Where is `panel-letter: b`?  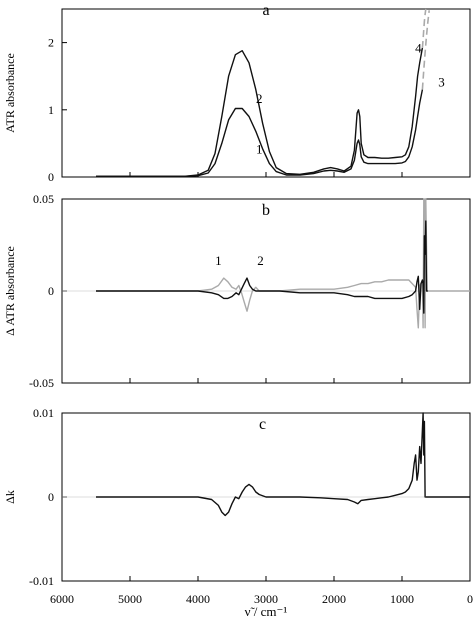 panel-letter: b is located at coordinates (266, 210).